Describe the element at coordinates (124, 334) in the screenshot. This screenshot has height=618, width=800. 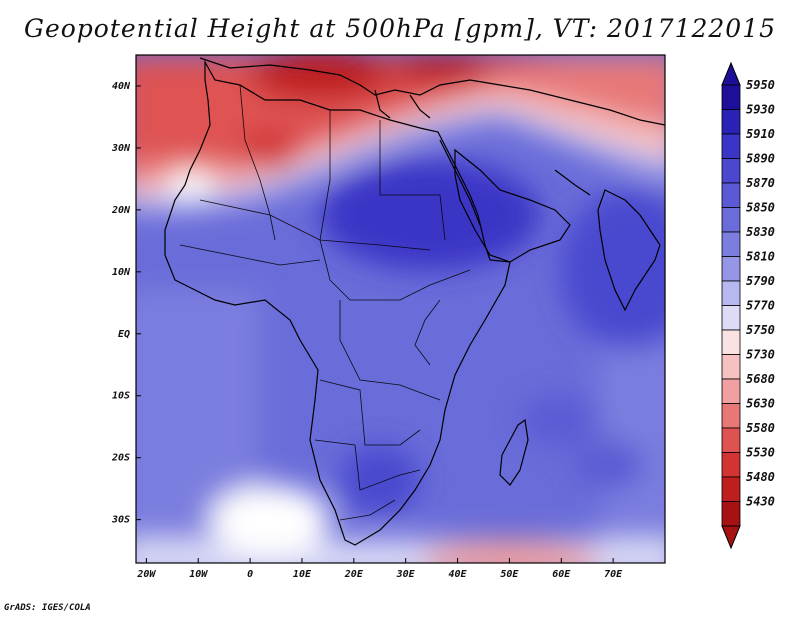
I see `lat-tick-label: EQ` at that location.